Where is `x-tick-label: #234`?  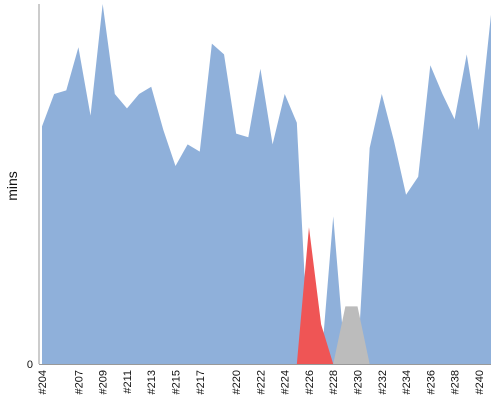 x-tick-label: #234 is located at coordinates (407, 382).